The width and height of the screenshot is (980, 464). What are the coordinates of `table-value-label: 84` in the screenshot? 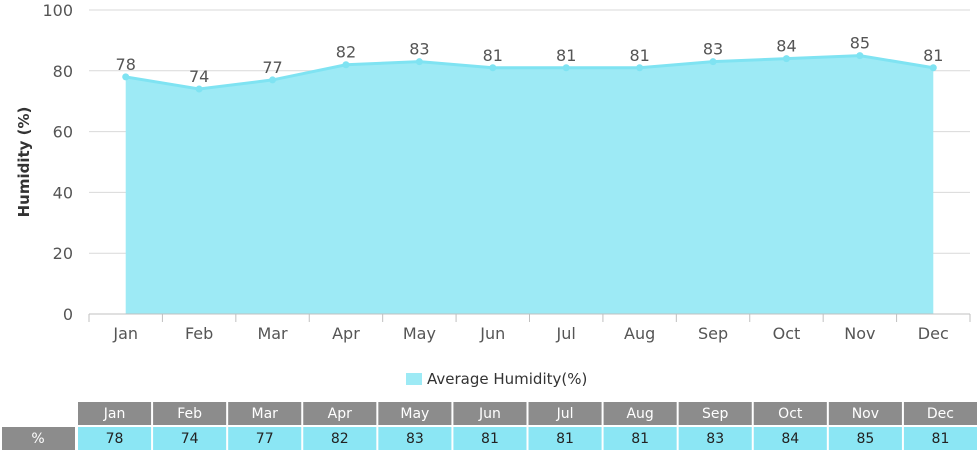 It's located at (790, 439).